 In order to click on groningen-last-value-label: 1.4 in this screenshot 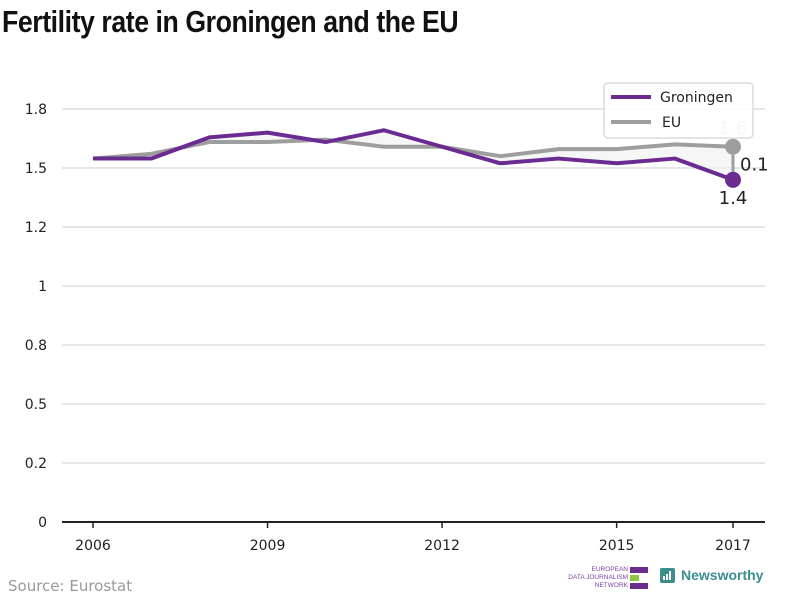, I will do `click(733, 198)`.